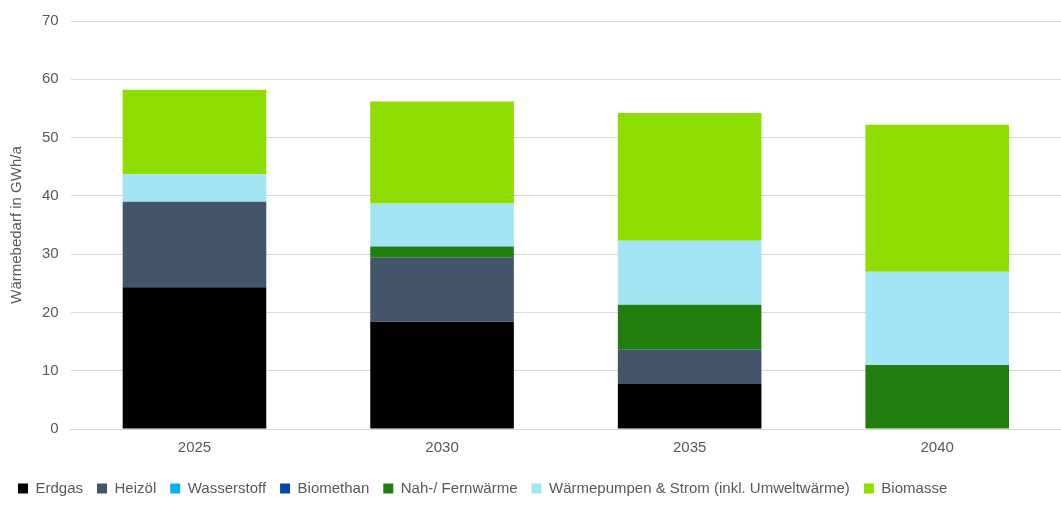 The image size is (1061, 506). What do you see at coordinates (227, 487) in the screenshot?
I see `legend-label: Wasserstoff` at bounding box center [227, 487].